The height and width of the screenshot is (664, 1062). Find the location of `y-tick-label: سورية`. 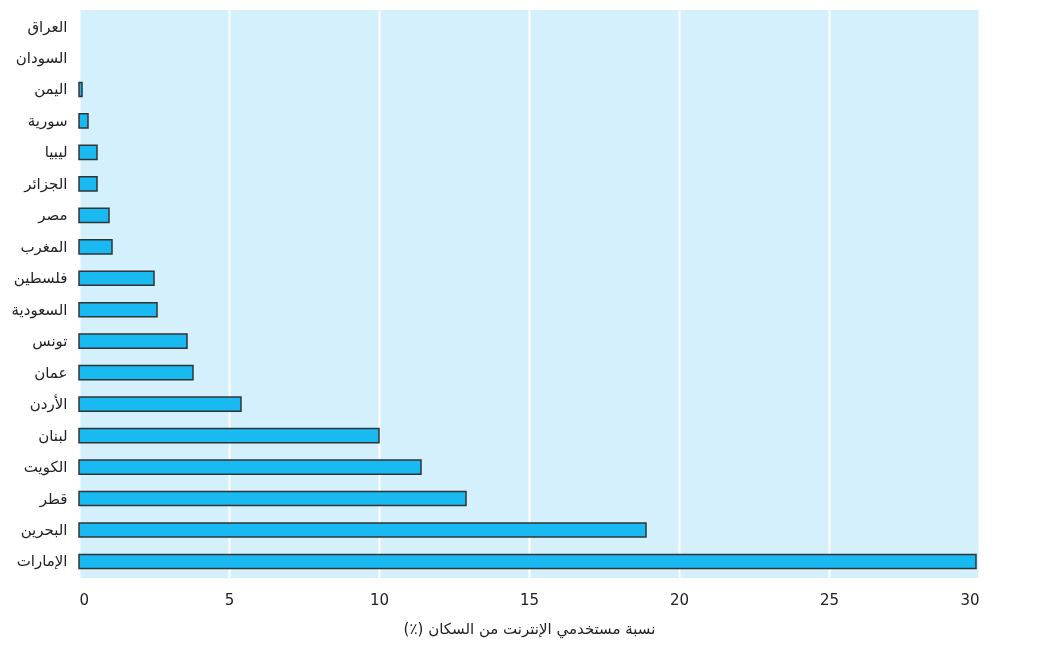

y-tick-label: سورية is located at coordinates (47, 120).